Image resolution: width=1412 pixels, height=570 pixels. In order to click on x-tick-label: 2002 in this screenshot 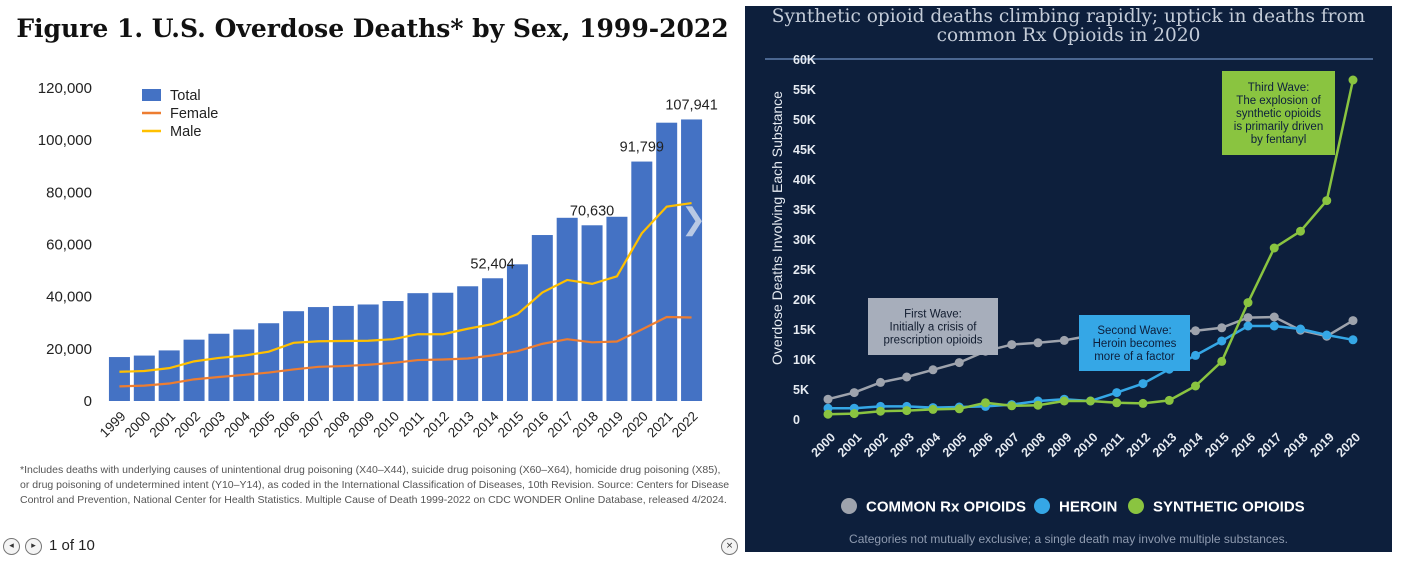, I will do `click(876, 445)`.